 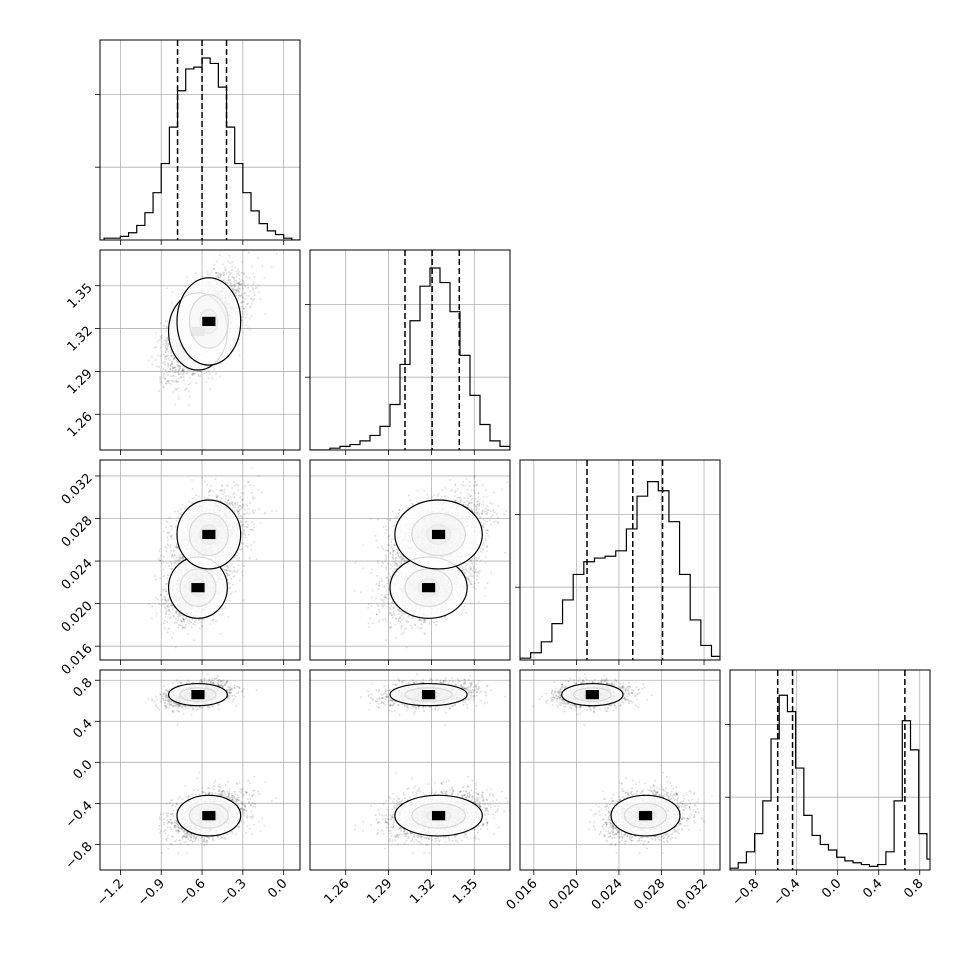 What do you see at coordinates (204, 324) in the screenshot?
I see `contours` at bounding box center [204, 324].